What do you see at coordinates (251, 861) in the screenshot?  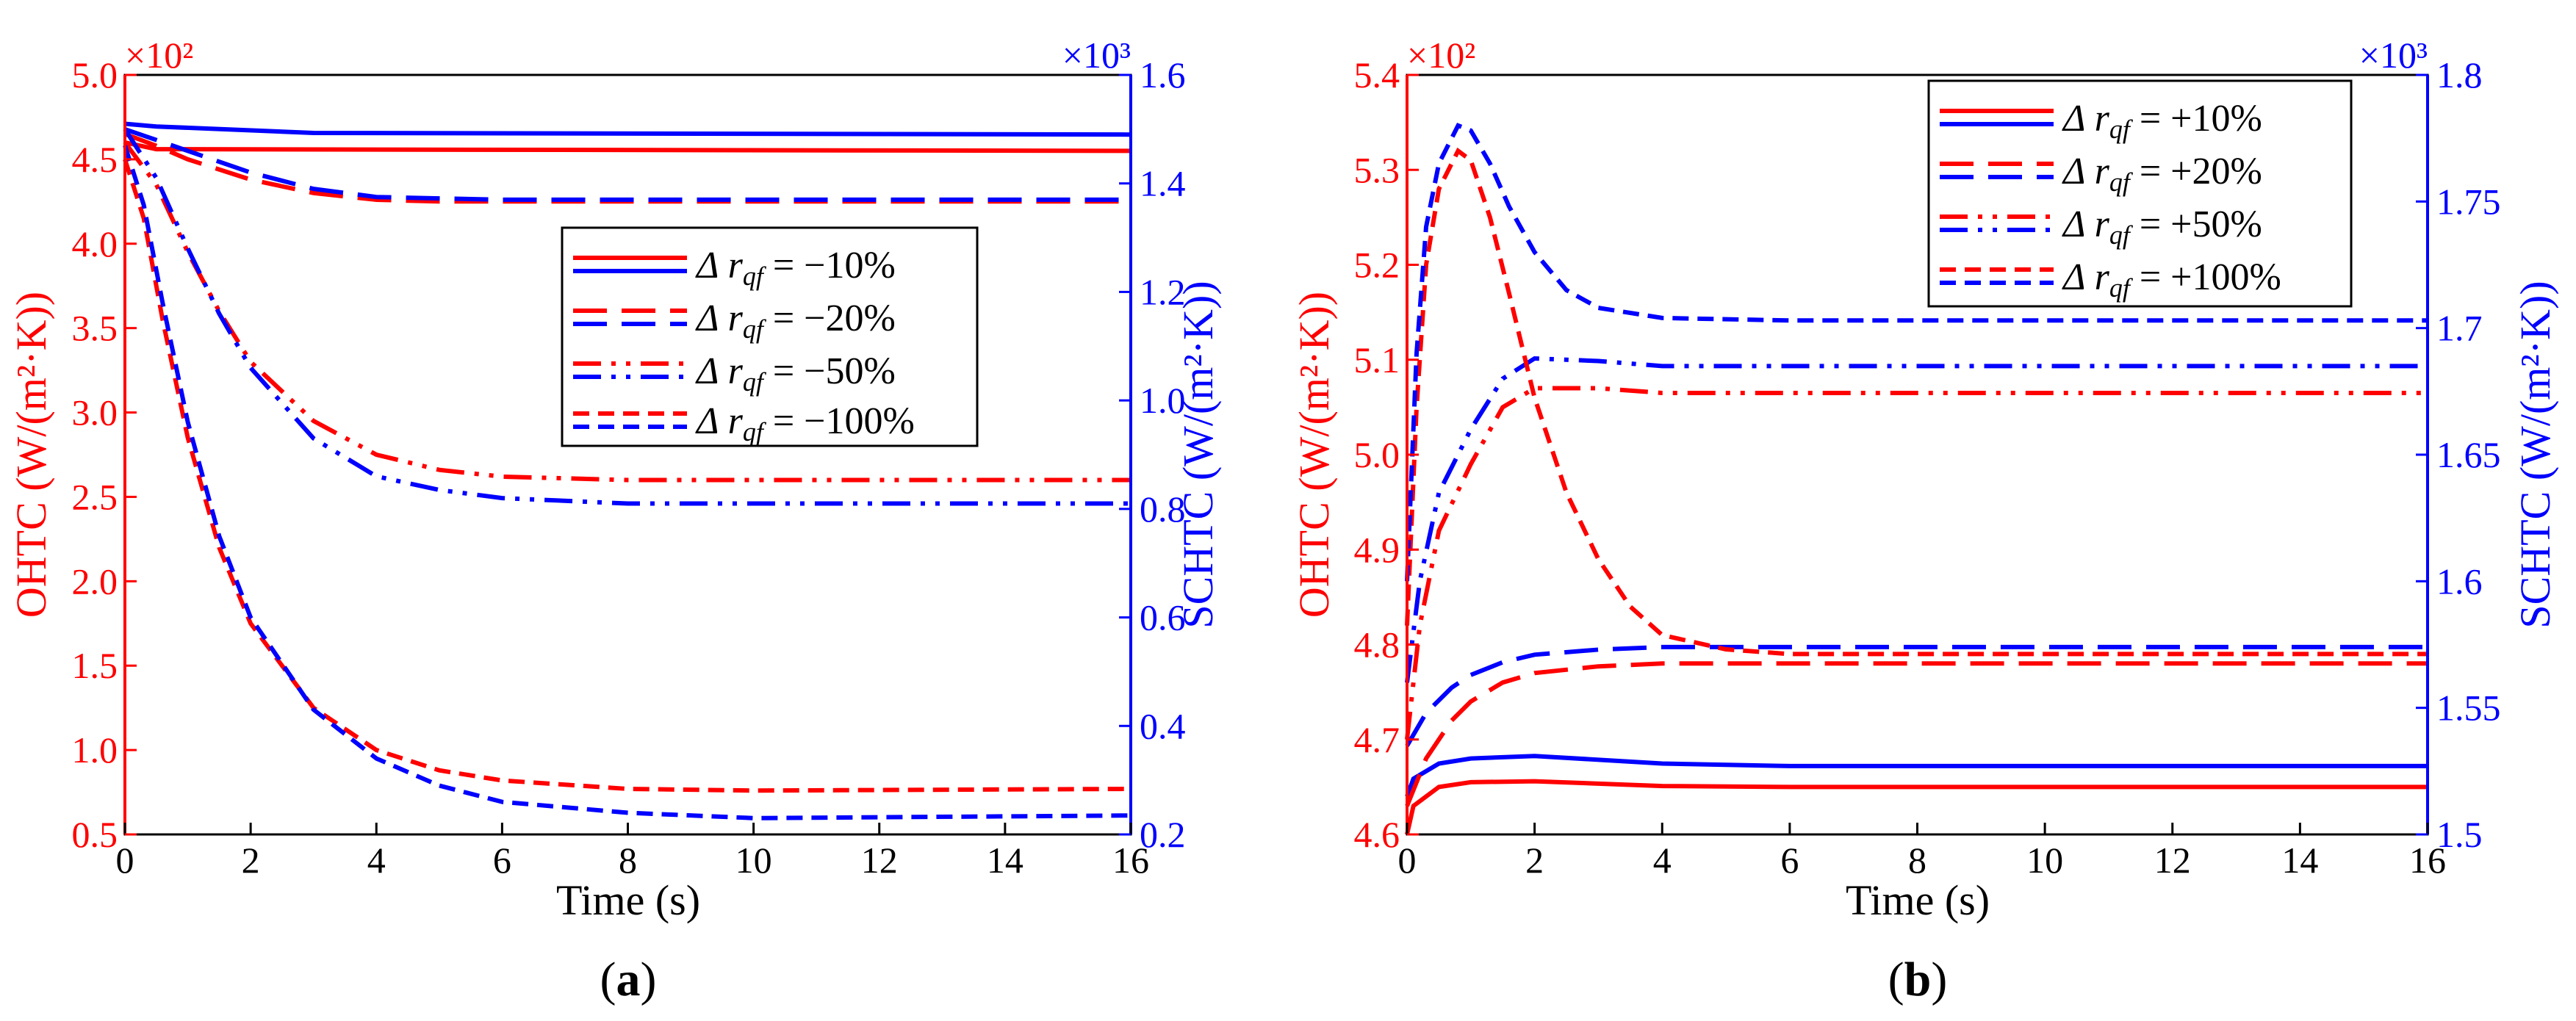 I see `panel-a-x-tick-label-1: 2` at bounding box center [251, 861].